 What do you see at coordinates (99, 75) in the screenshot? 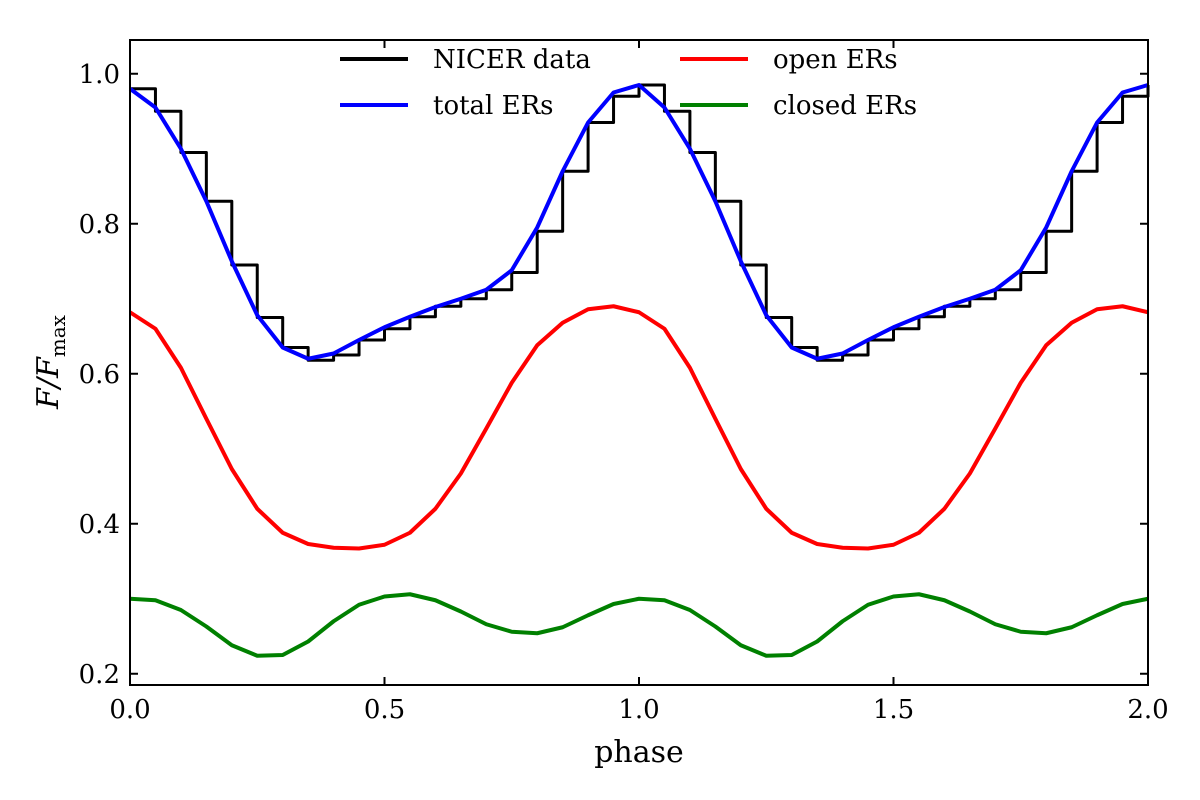
I see `y-tick-label: 1.0` at bounding box center [99, 75].